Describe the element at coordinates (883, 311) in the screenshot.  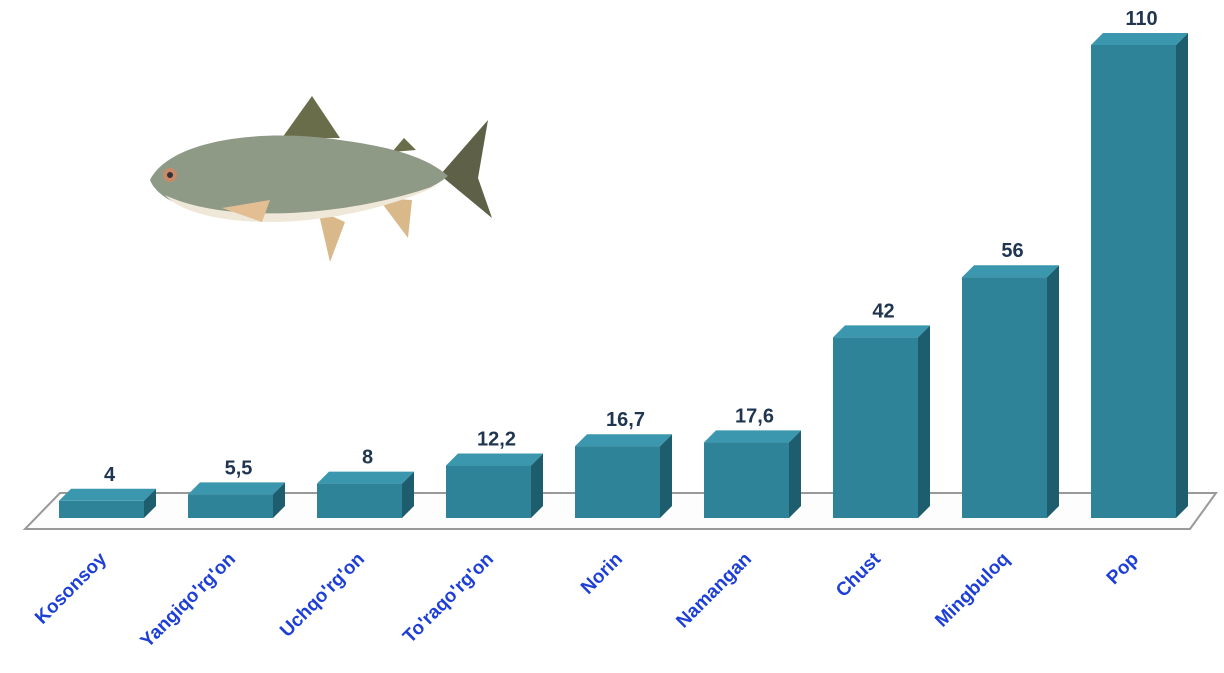
I see `value-label: 42` at that location.